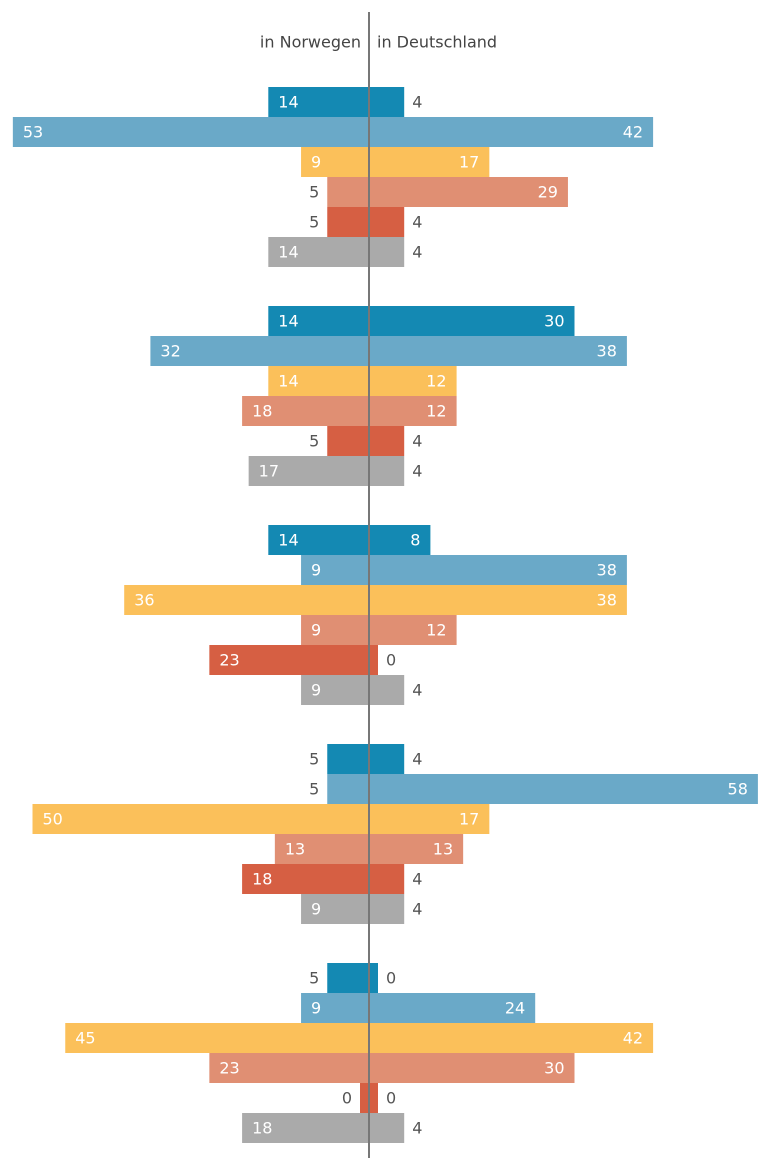 This screenshot has height=1158, width=759. Describe the element at coordinates (85, 1038) in the screenshot. I see `value-label: 45` at that location.